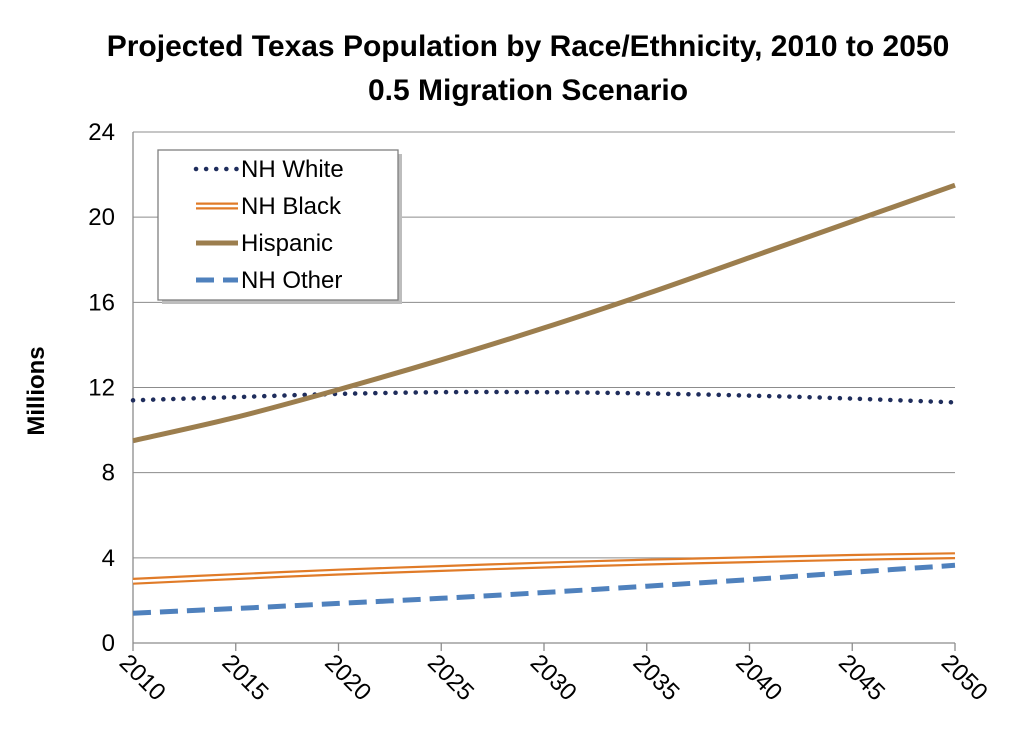 Image resolution: width=1026 pixels, height=747 pixels. What do you see at coordinates (292, 169) in the screenshot?
I see `legend-label: NH White` at bounding box center [292, 169].